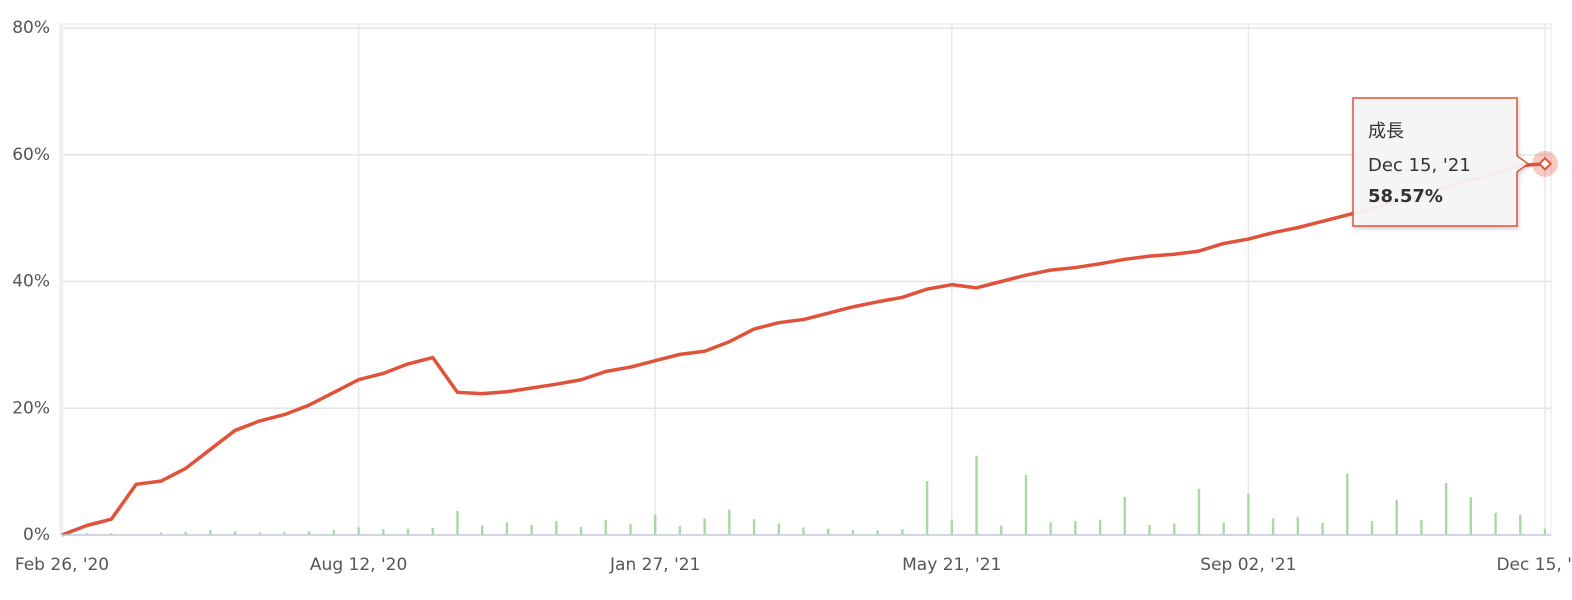 The width and height of the screenshot is (1572, 600). Describe the element at coordinates (1386, 131) in the screenshot. I see `tooltip-title: 成長` at that location.